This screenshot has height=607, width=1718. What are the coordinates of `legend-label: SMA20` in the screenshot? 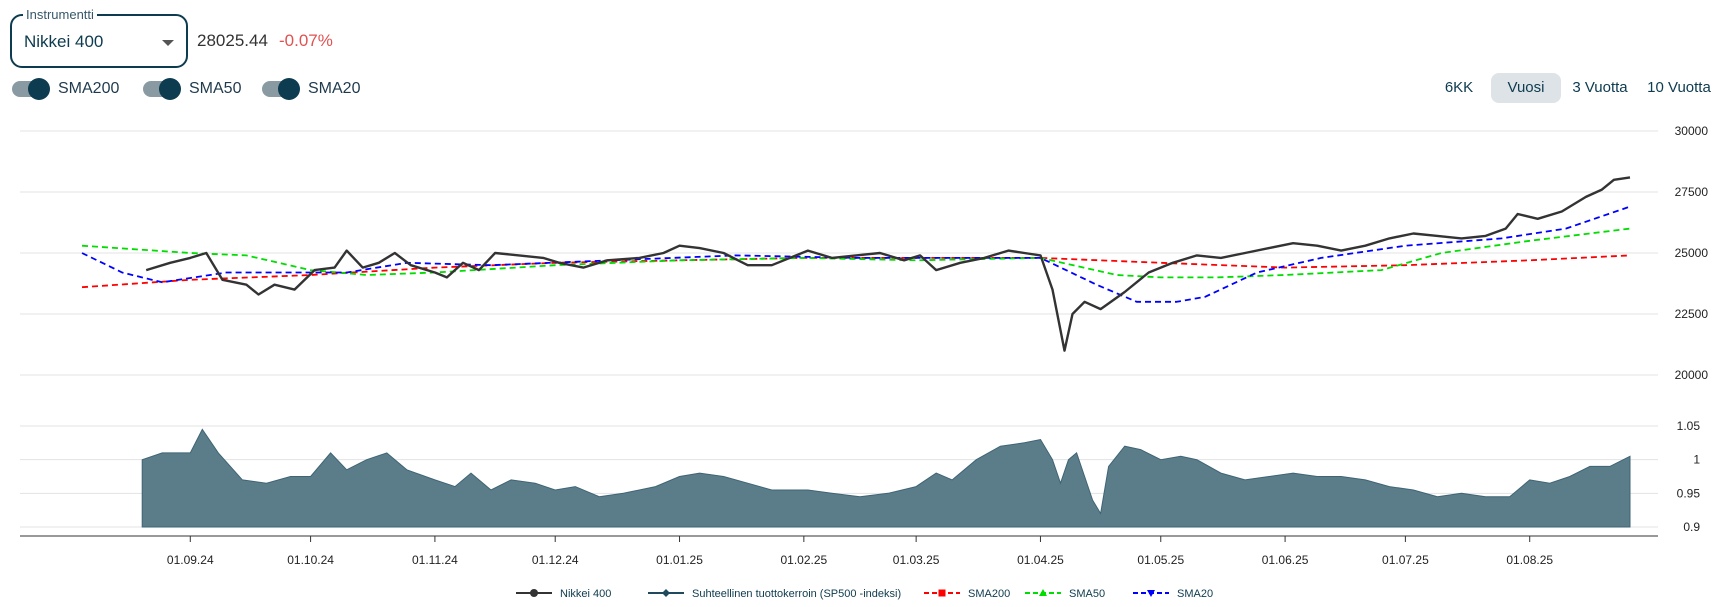 It's located at (1195, 594).